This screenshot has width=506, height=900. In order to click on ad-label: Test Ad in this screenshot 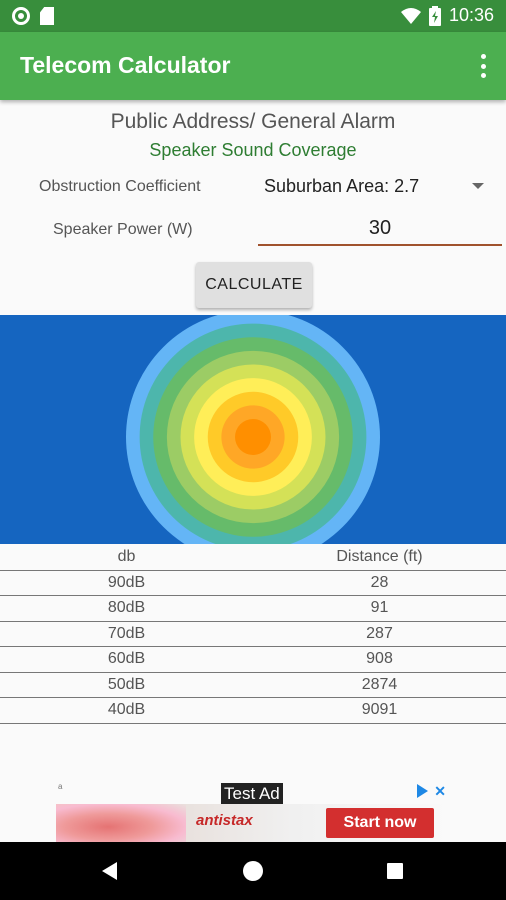, I will do `click(252, 794)`.